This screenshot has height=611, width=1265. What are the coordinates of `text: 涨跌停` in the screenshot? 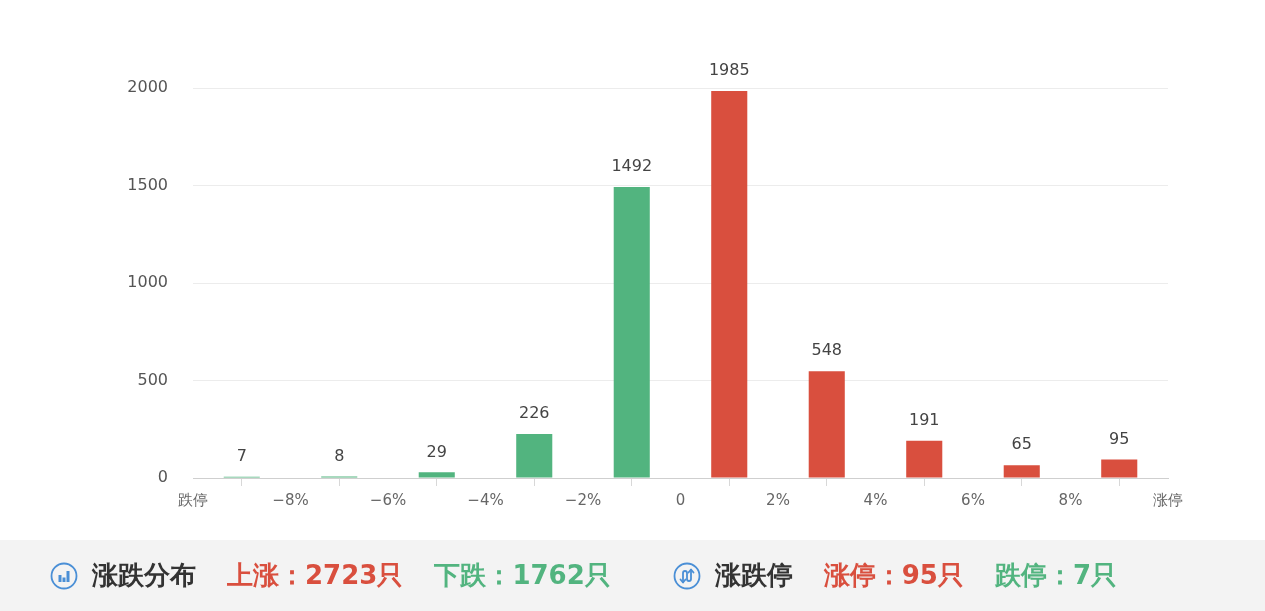 It's located at (753, 575).